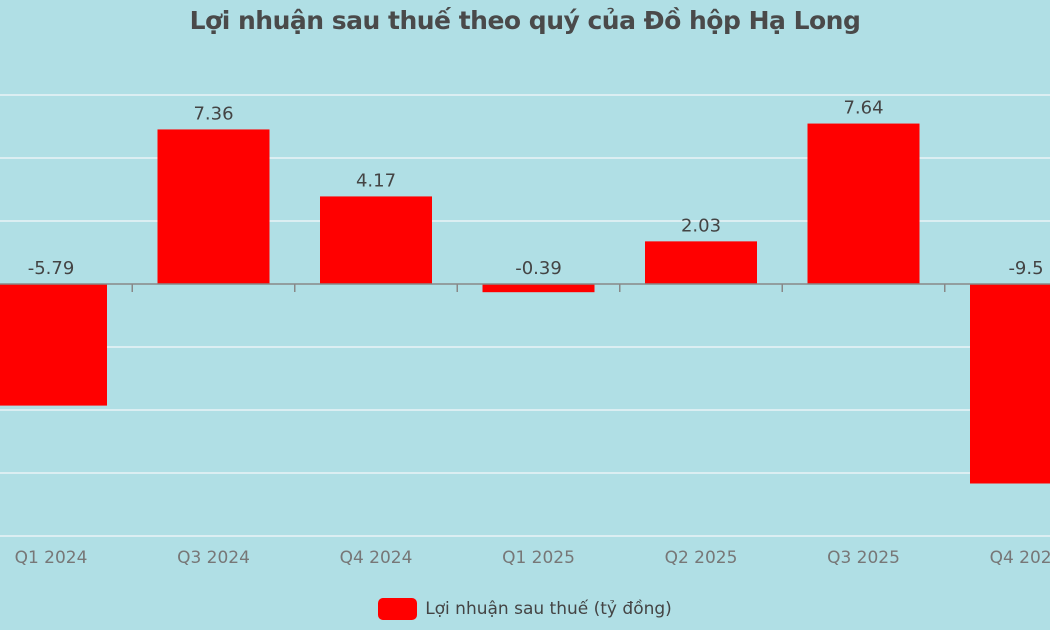 The height and width of the screenshot is (630, 1050). I want to click on x-tick-label: Q2 2025, so click(701, 558).